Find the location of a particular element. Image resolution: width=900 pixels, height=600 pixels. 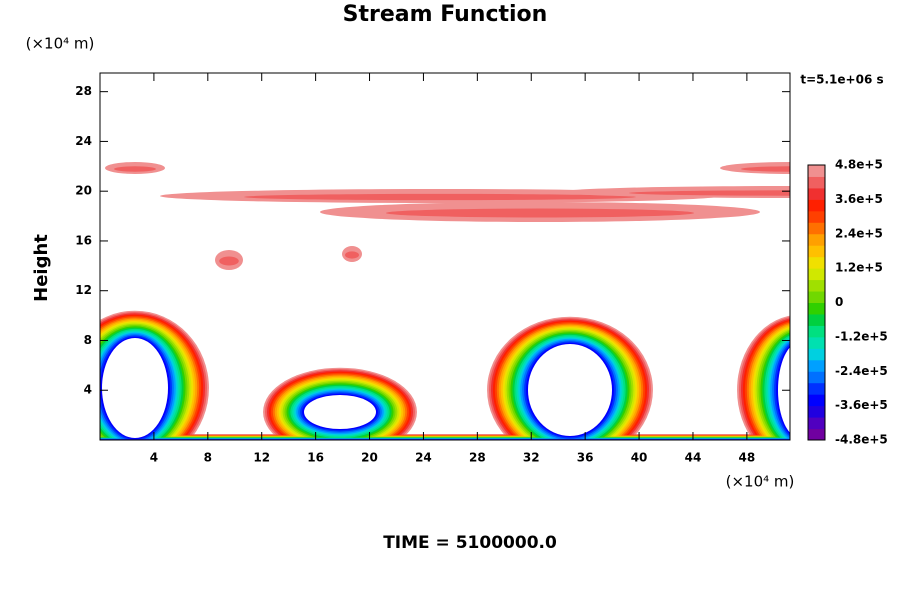

colorbar-label: 1.2e+5 is located at coordinates (859, 268).